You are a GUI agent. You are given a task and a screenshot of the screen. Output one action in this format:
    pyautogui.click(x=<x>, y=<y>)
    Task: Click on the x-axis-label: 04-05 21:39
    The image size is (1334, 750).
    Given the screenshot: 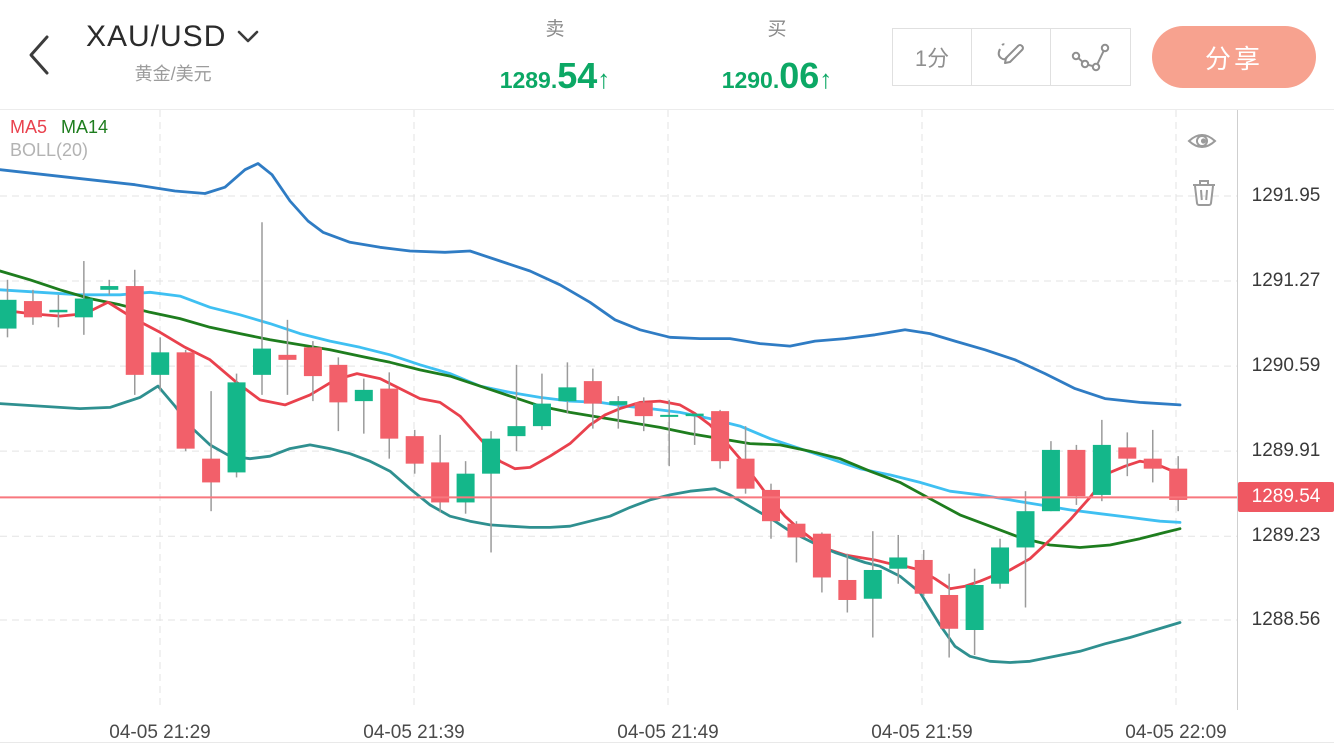 What is the action you would take?
    pyautogui.click(x=414, y=732)
    